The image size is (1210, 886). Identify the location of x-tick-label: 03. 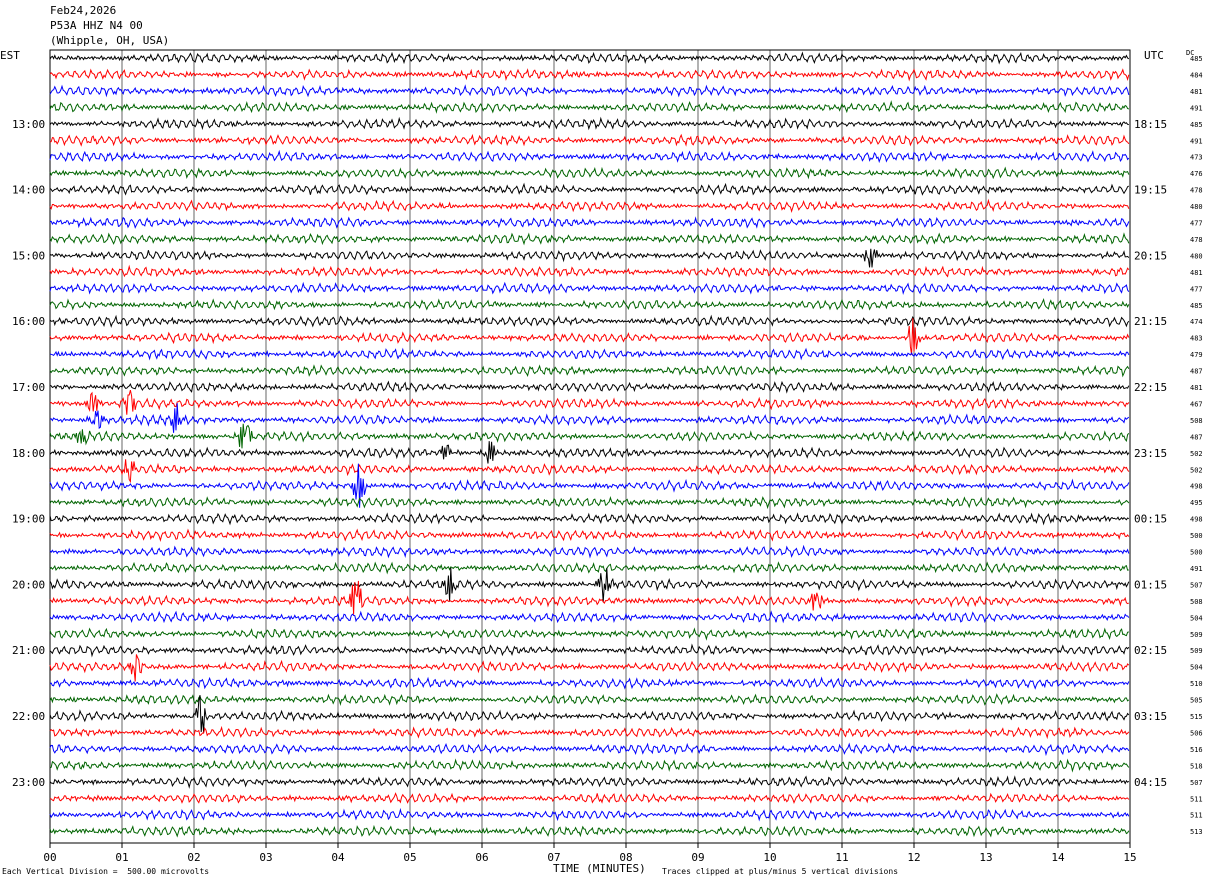
(265, 857).